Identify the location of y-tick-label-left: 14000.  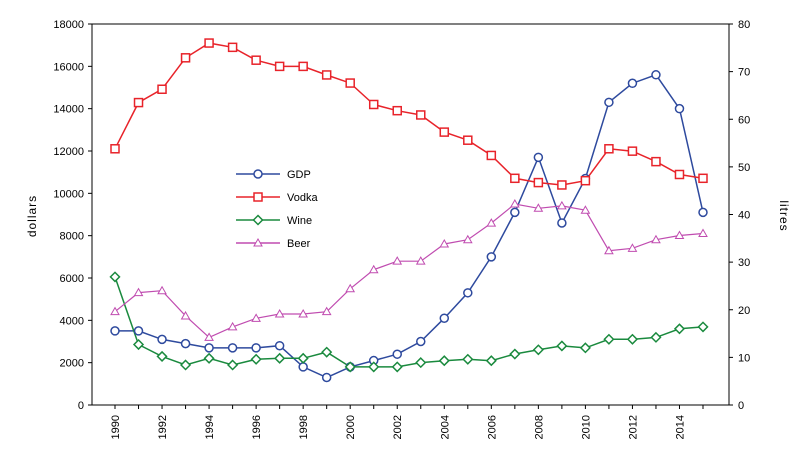
(68, 110).